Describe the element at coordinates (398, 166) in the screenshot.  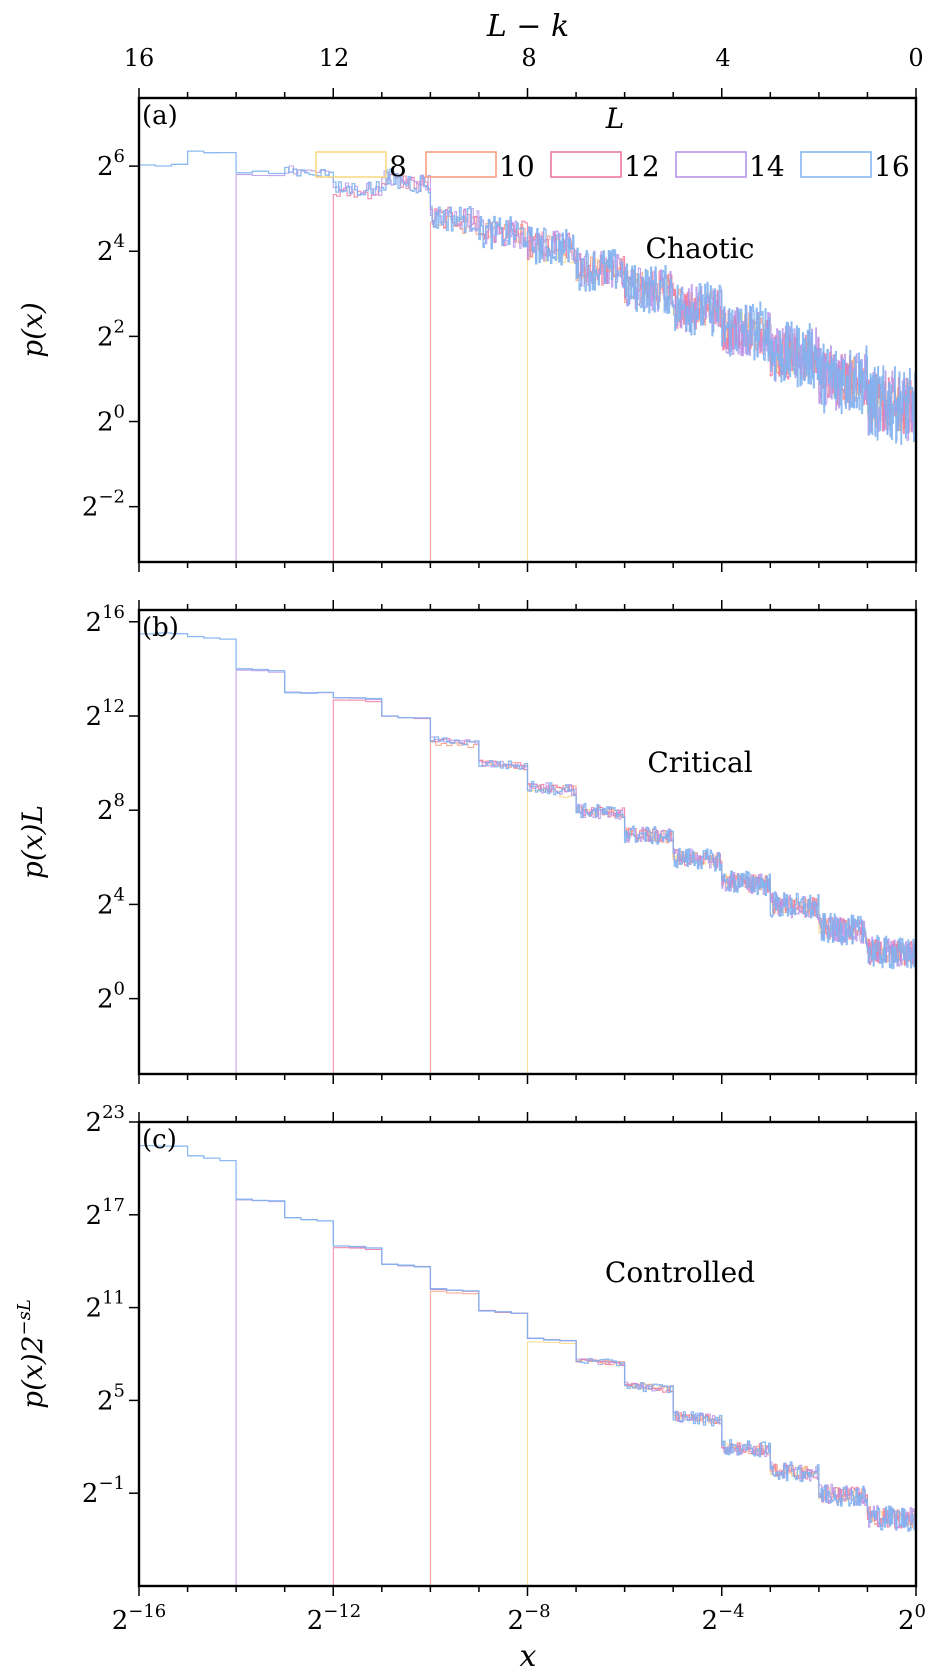
I see `legend-entry-8: 8` at that location.